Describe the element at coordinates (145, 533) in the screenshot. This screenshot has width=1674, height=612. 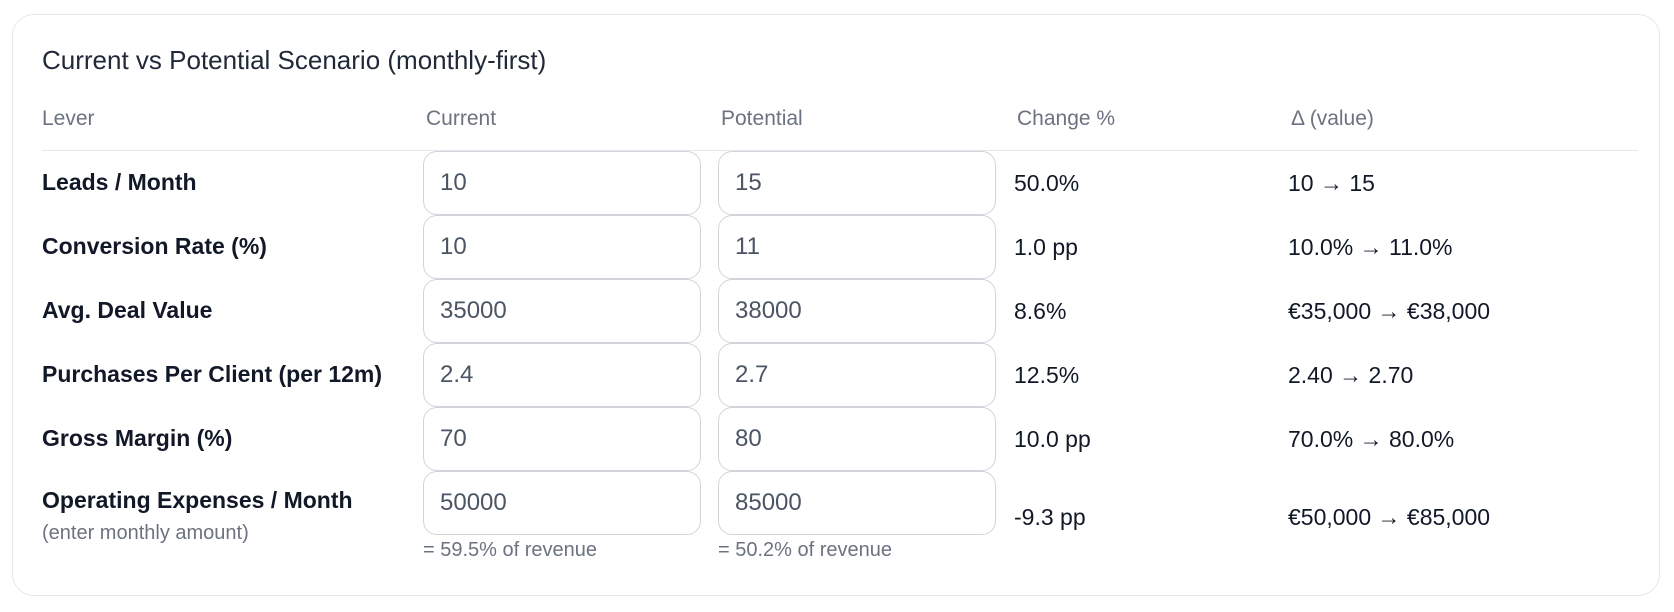
I see `lever-sublabel: (enter monthly amount)` at that location.